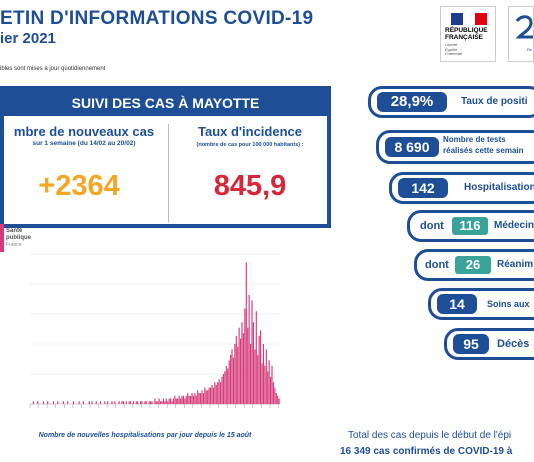  Describe the element at coordinates (157, 18) in the screenshot. I see `bulletin-title: ETIN D'INFORMATIONS COVID-19` at that location.